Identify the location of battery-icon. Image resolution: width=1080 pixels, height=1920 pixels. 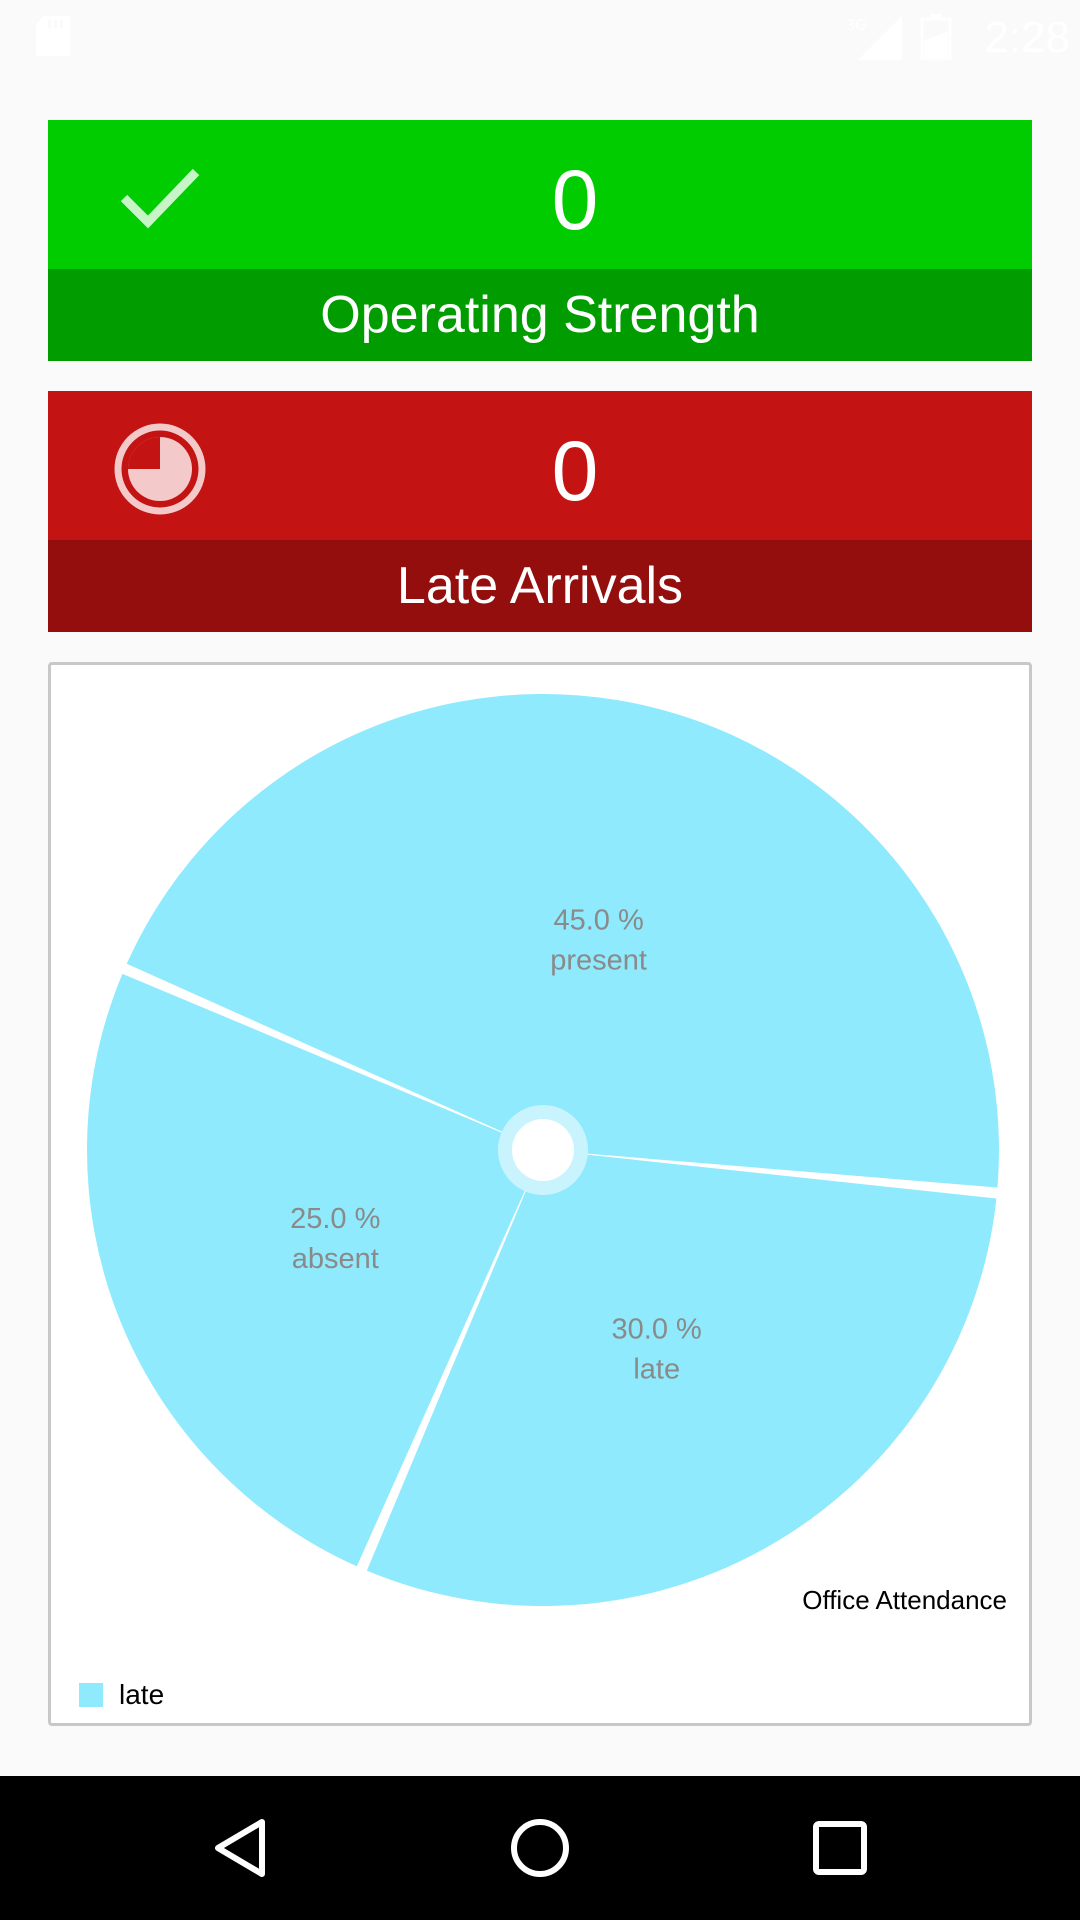
(936, 37).